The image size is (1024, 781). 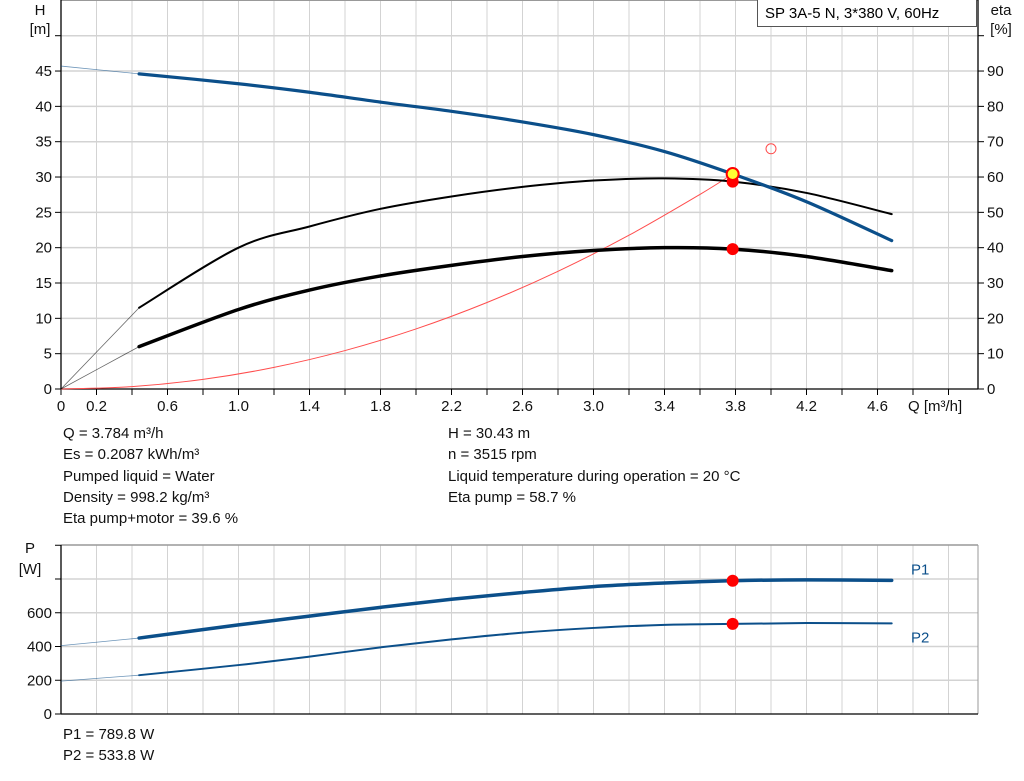 I want to click on x-tick-label: 2.6, so click(x=522, y=406).